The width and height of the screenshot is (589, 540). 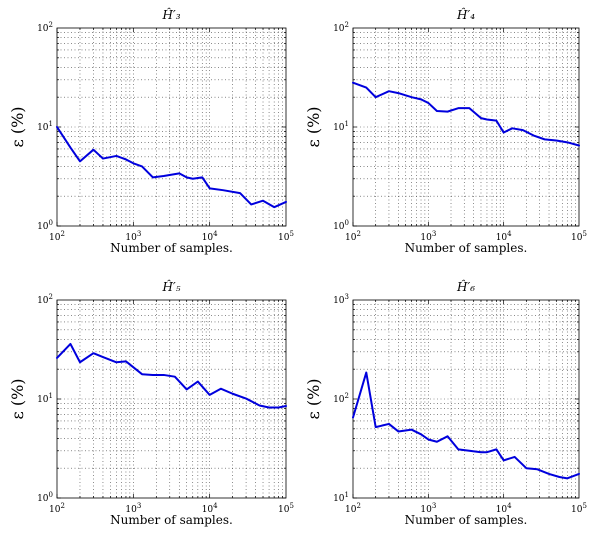 What do you see at coordinates (465, 14) in the screenshot?
I see `chart-title: Ĥ′₄` at bounding box center [465, 14].